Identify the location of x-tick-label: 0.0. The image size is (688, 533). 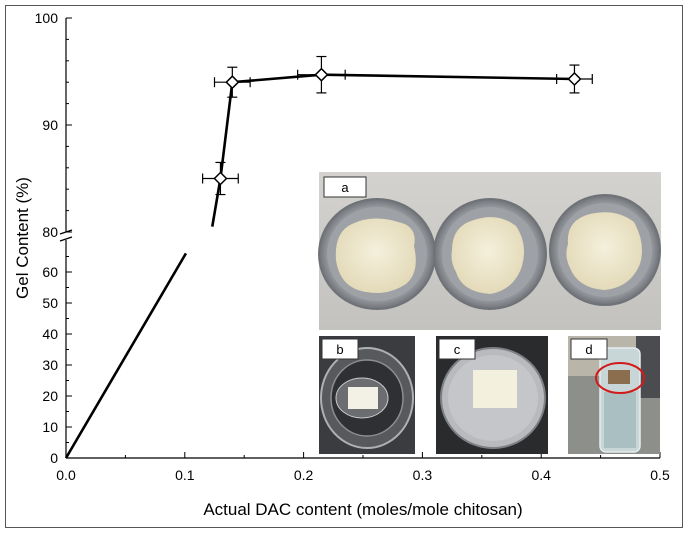
(66, 475).